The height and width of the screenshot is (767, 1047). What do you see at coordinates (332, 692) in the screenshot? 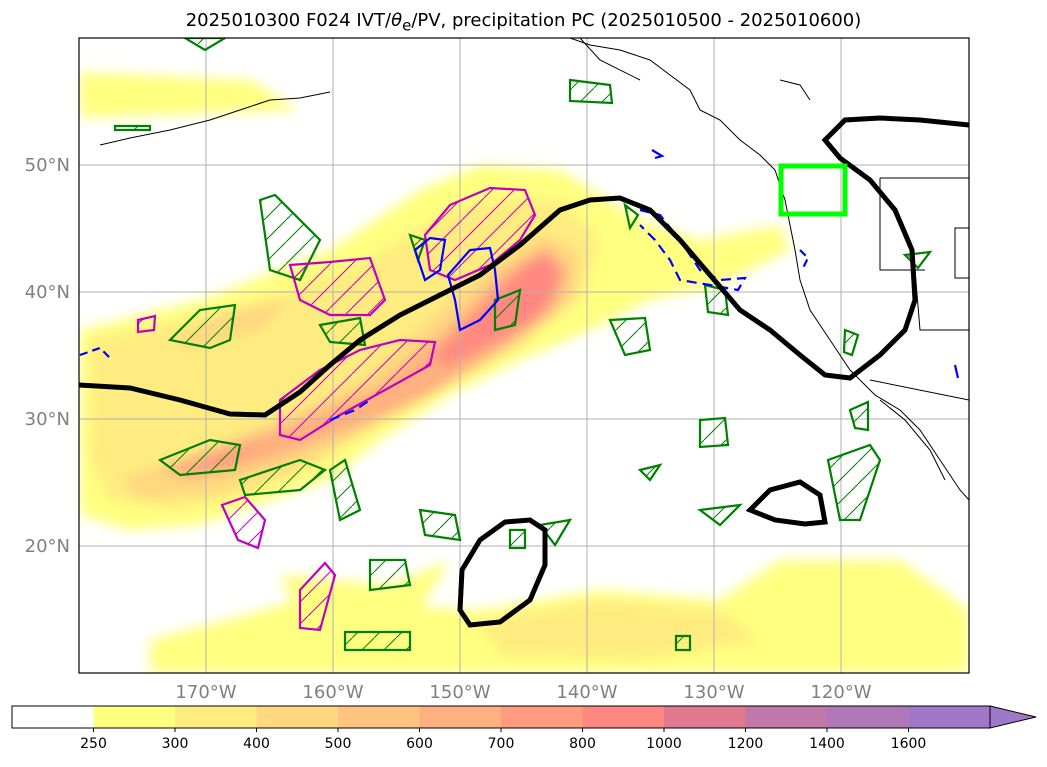
I see `lon-label: 160°W` at bounding box center [332, 692].